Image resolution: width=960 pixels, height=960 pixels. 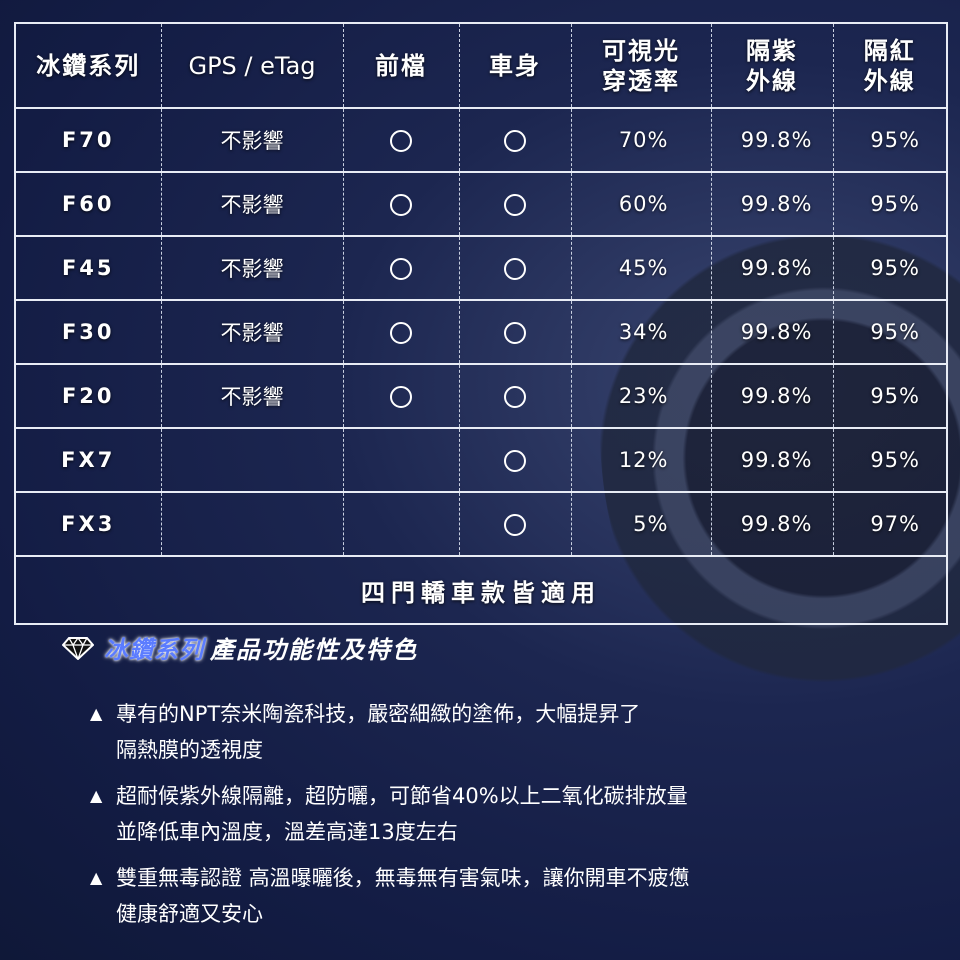 I want to click on table-row: F70 不影響 70% 99.8% 95%, so click(x=481, y=139).